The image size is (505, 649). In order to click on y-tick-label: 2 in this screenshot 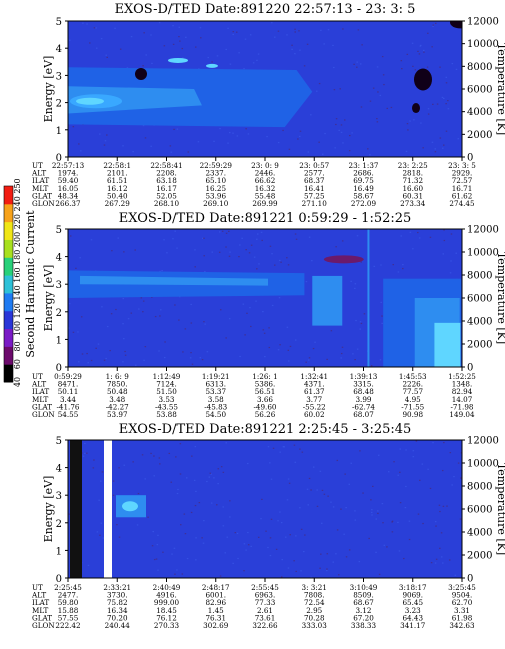, I will do `click(59, 524)`.